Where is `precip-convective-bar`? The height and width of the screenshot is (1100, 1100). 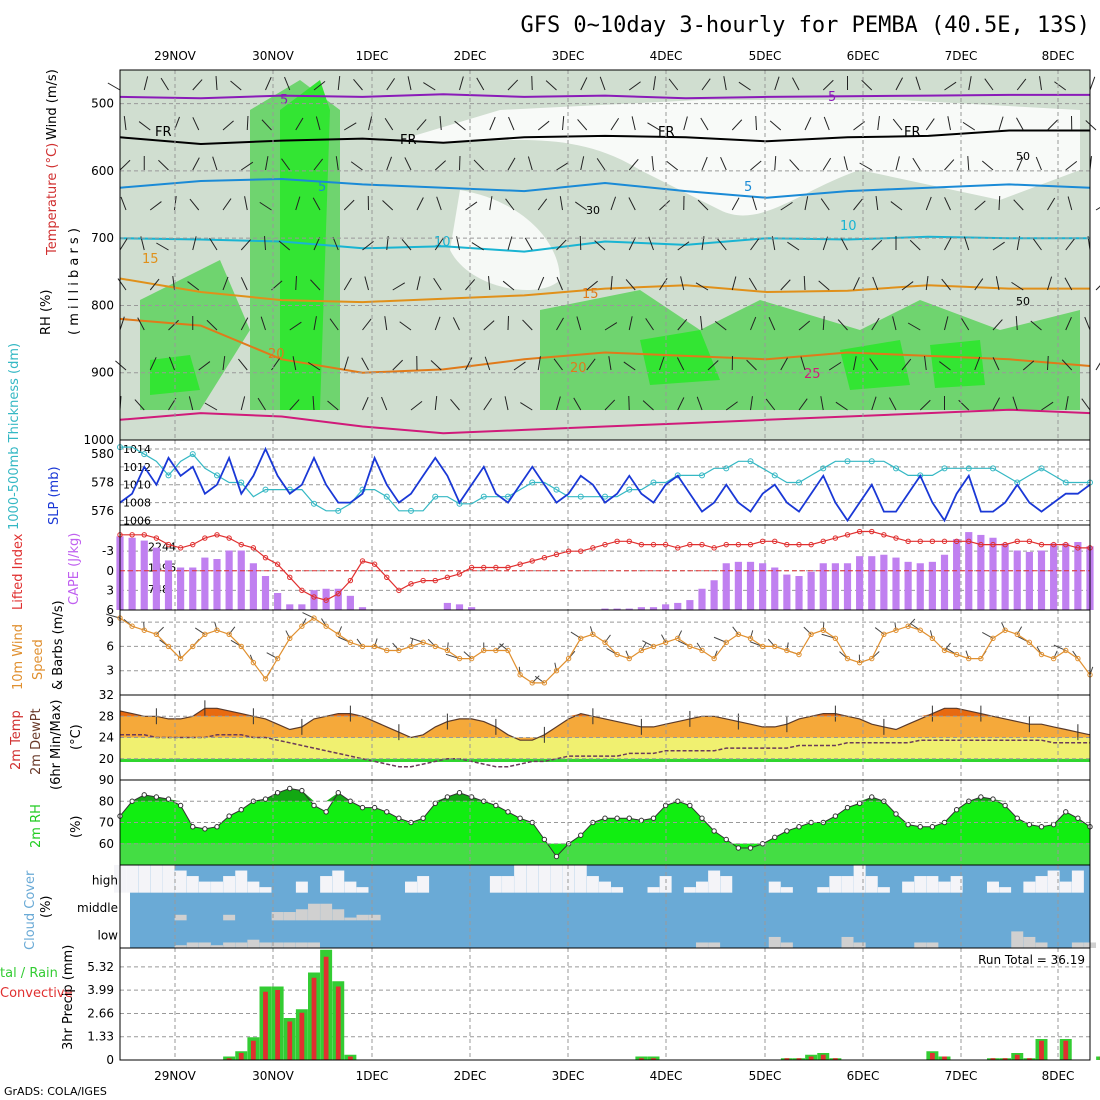 precip-convective-bar is located at coordinates (278, 1025).